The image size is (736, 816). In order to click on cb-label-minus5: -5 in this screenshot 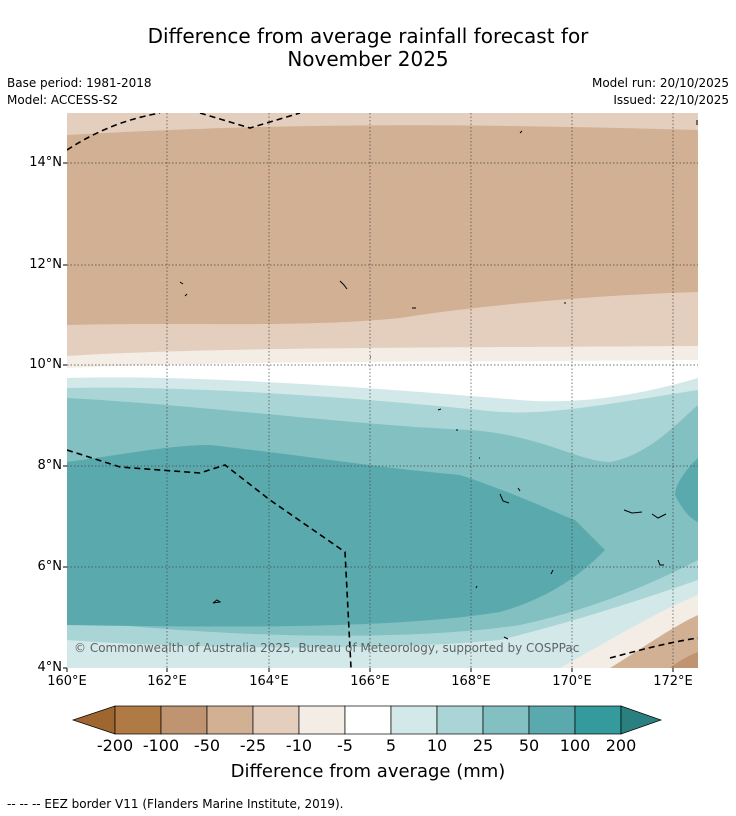, I will do `click(345, 745)`.